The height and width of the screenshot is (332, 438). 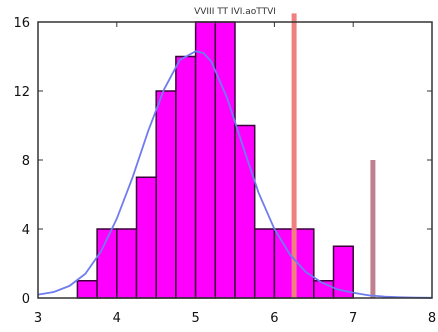 I want to click on y-tick-label: 4, so click(x=26, y=230).